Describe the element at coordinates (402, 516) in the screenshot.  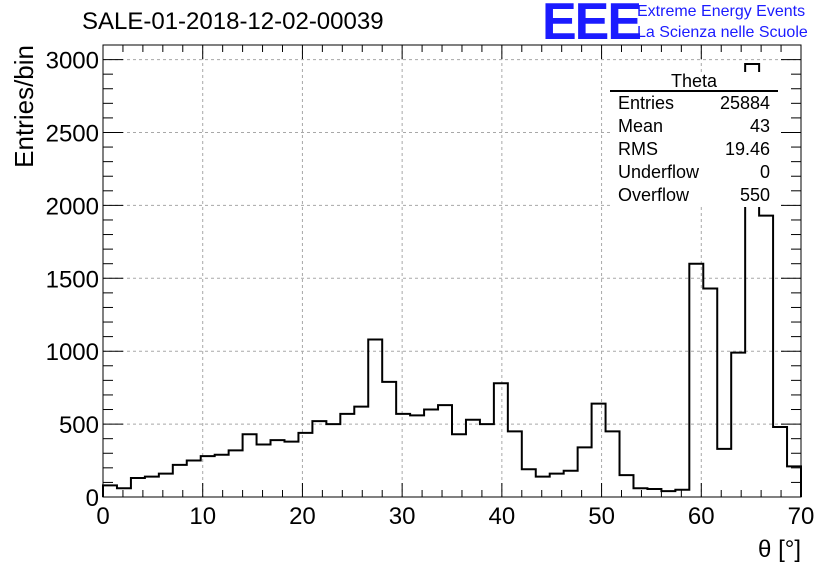
I see `x-tick-label: 30` at that location.